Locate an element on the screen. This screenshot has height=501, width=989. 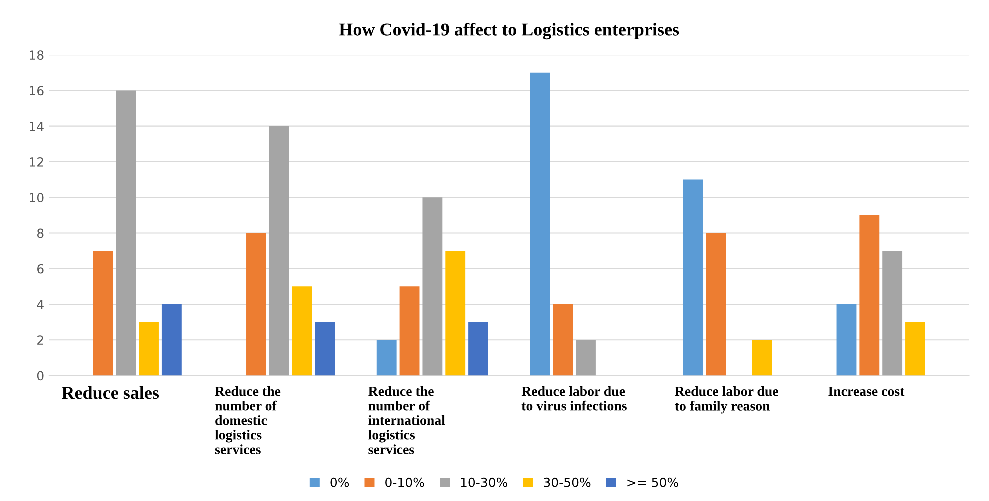
legend-label: 0% is located at coordinates (340, 483).